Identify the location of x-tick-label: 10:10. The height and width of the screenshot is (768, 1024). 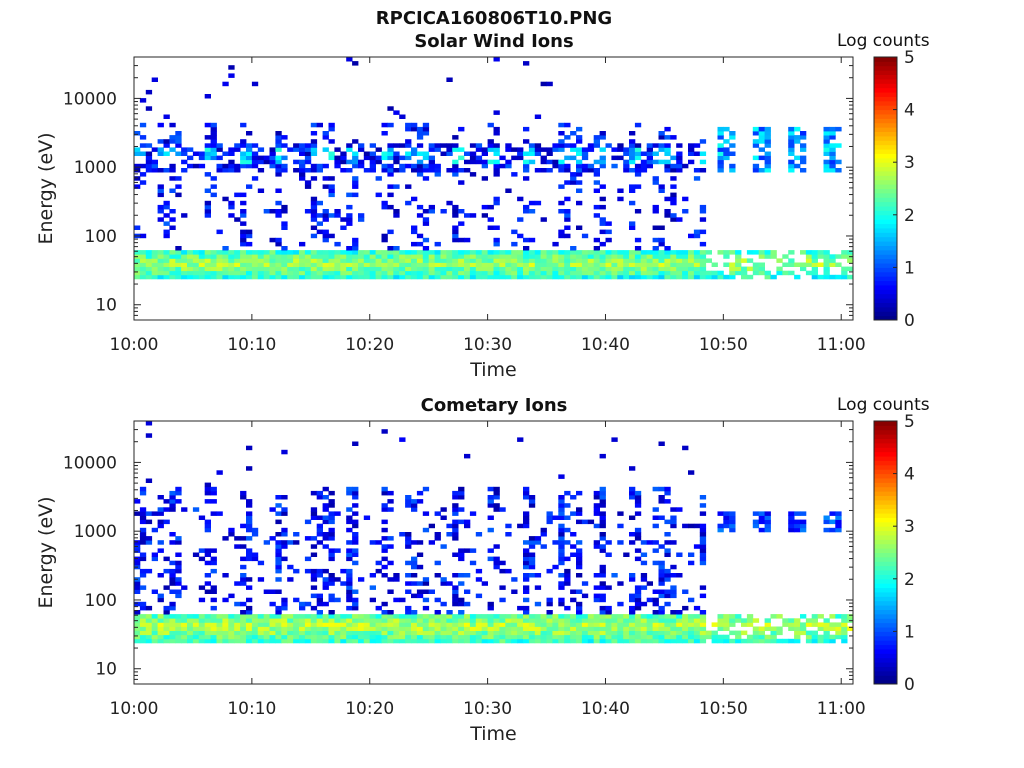
(251, 345).